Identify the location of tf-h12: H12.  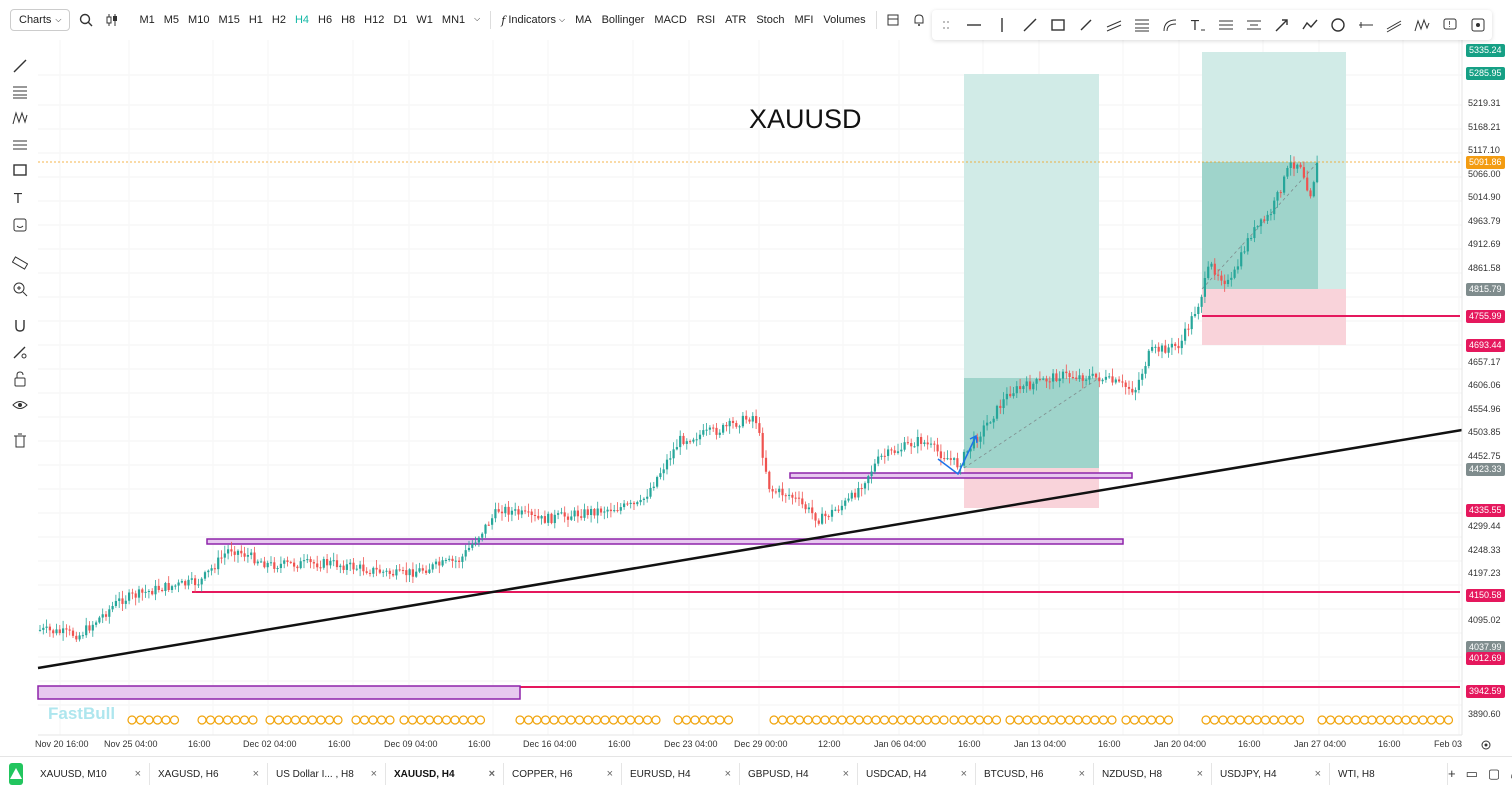
(374, 20).